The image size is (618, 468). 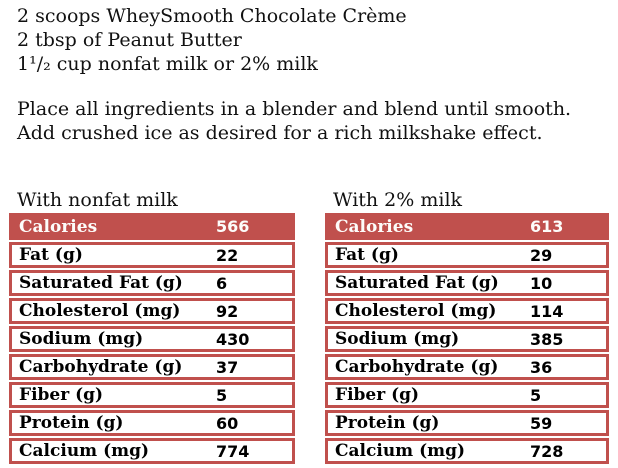 I want to click on table-row: Fat (g) 29, so click(x=467, y=255).